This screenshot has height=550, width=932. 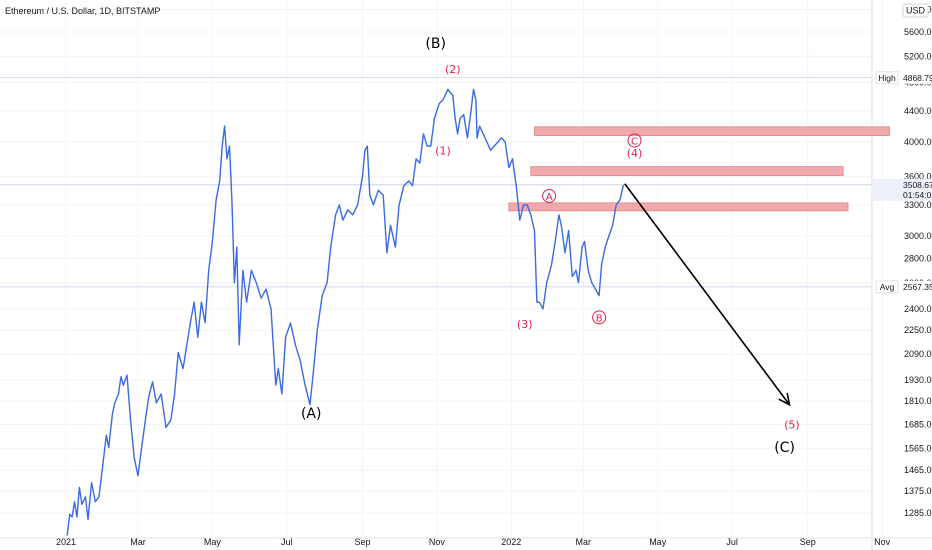 What do you see at coordinates (918, 259) in the screenshot?
I see `y-tick-label: 2800.00` at bounding box center [918, 259].